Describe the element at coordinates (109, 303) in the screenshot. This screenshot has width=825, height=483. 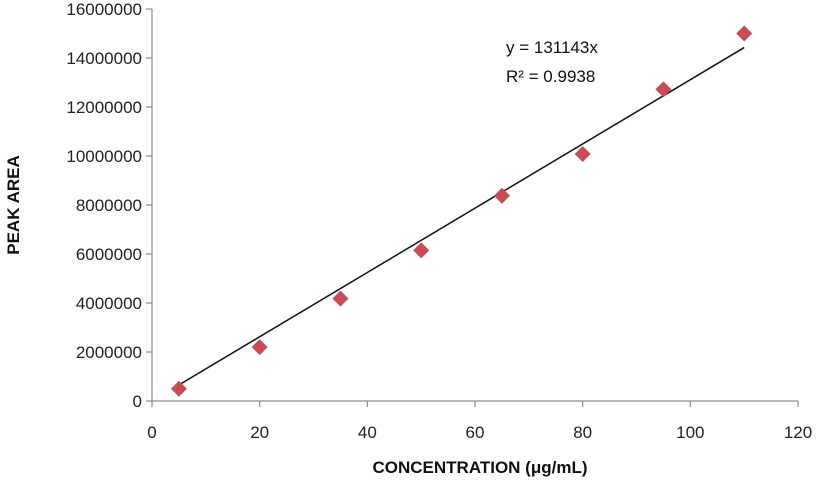
I see `y-tick-label: 4000000` at that location.